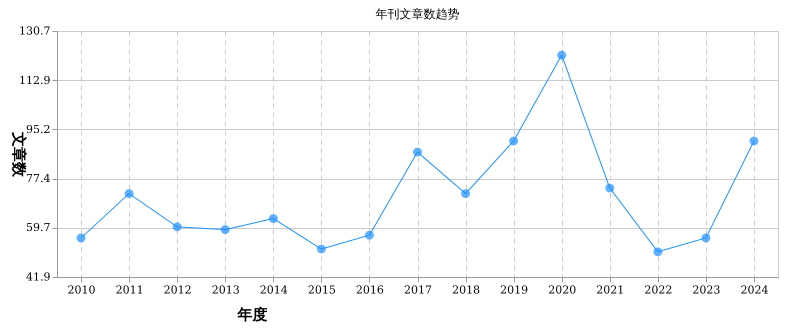 The width and height of the screenshot is (798, 330). What do you see at coordinates (82, 290) in the screenshot?
I see `x-tick-label: 2010` at bounding box center [82, 290].